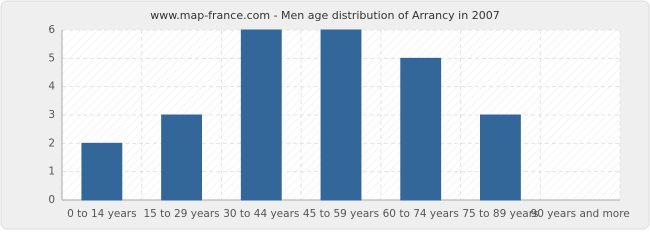 This screenshot has width=650, height=240. I want to click on y-tick-label: 0, so click(51, 200).